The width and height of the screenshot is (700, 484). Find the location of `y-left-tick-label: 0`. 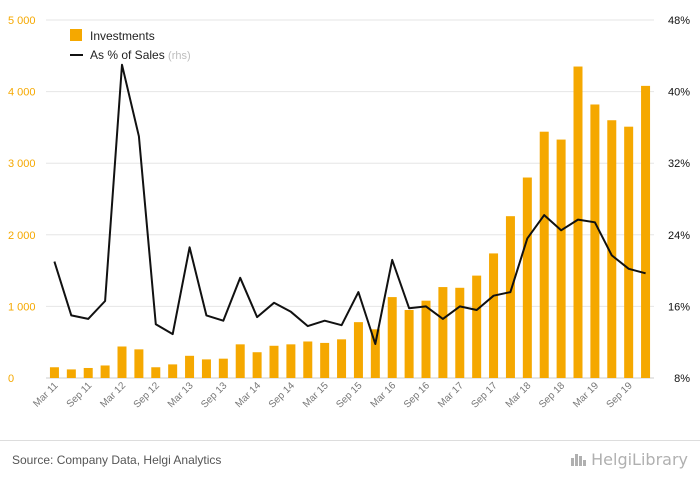

y-left-tick-label: 0 is located at coordinates (11, 379).